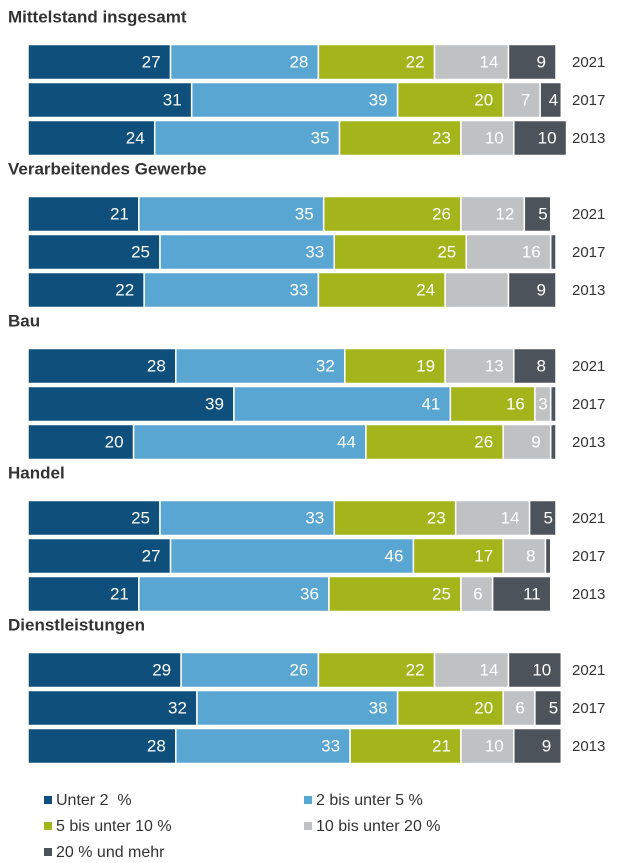 This screenshot has width=623, height=863. What do you see at coordinates (94, 800) in the screenshot?
I see `legend-label: Unter 2 %` at bounding box center [94, 800].